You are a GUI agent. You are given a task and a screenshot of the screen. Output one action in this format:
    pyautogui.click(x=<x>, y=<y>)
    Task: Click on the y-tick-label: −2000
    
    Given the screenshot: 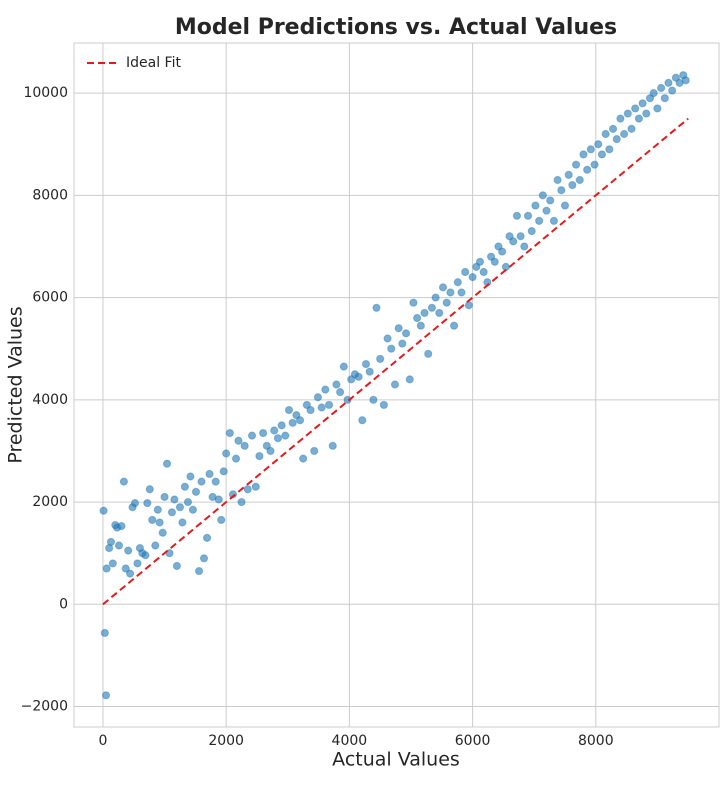 What is the action you would take?
    pyautogui.click(x=44, y=707)
    